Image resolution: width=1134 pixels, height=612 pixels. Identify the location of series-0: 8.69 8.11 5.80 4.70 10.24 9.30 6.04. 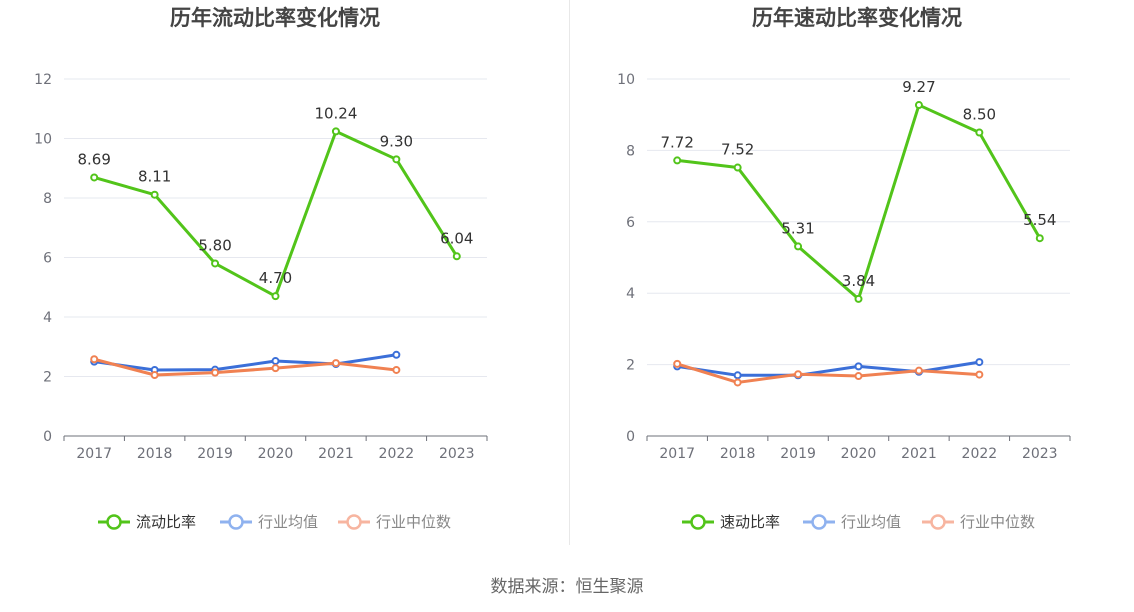
(275, 202).